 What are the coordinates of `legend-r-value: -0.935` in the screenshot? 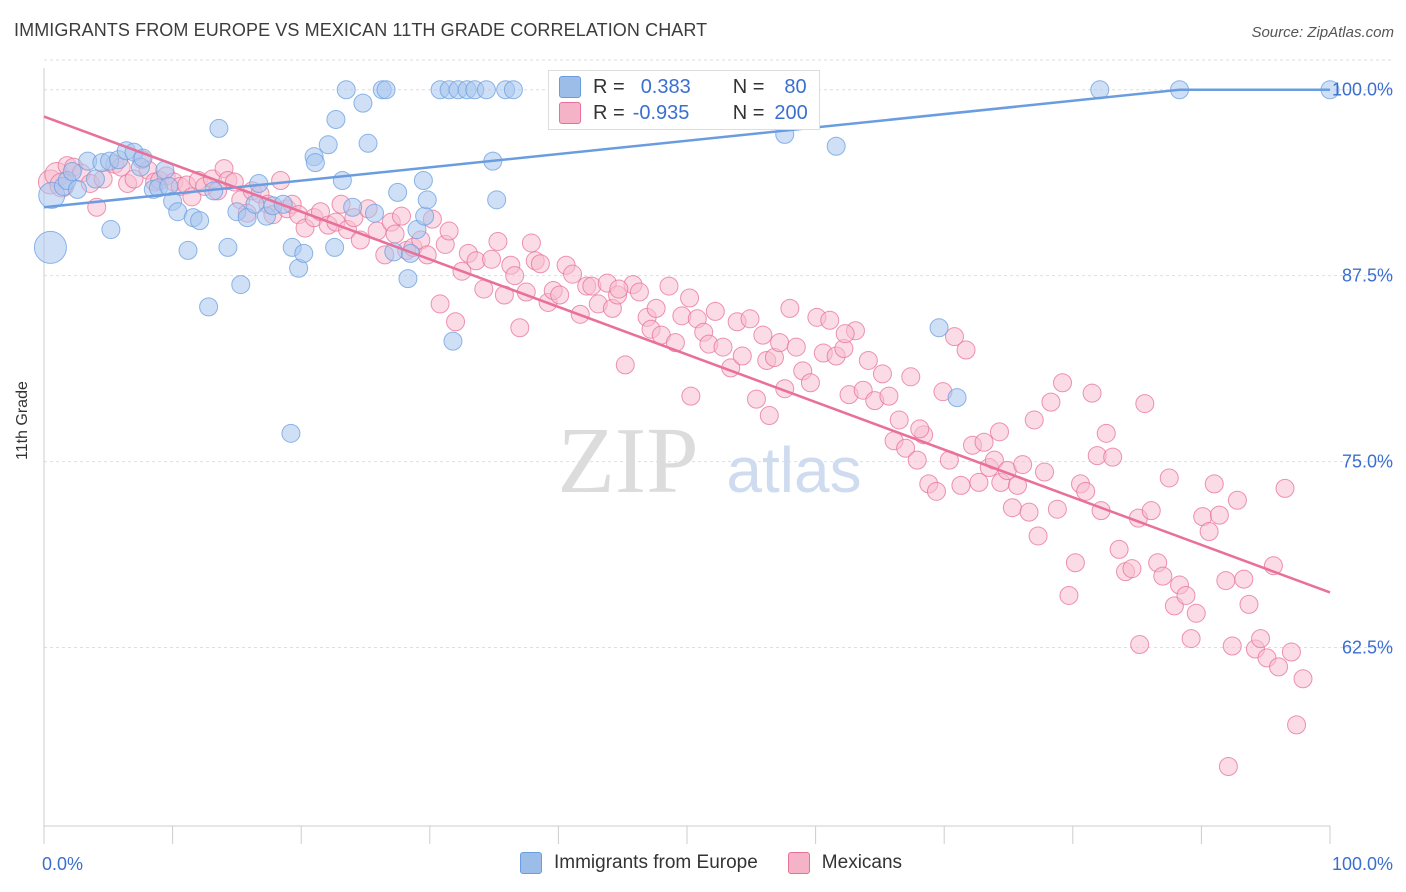 It's located at (661, 112).